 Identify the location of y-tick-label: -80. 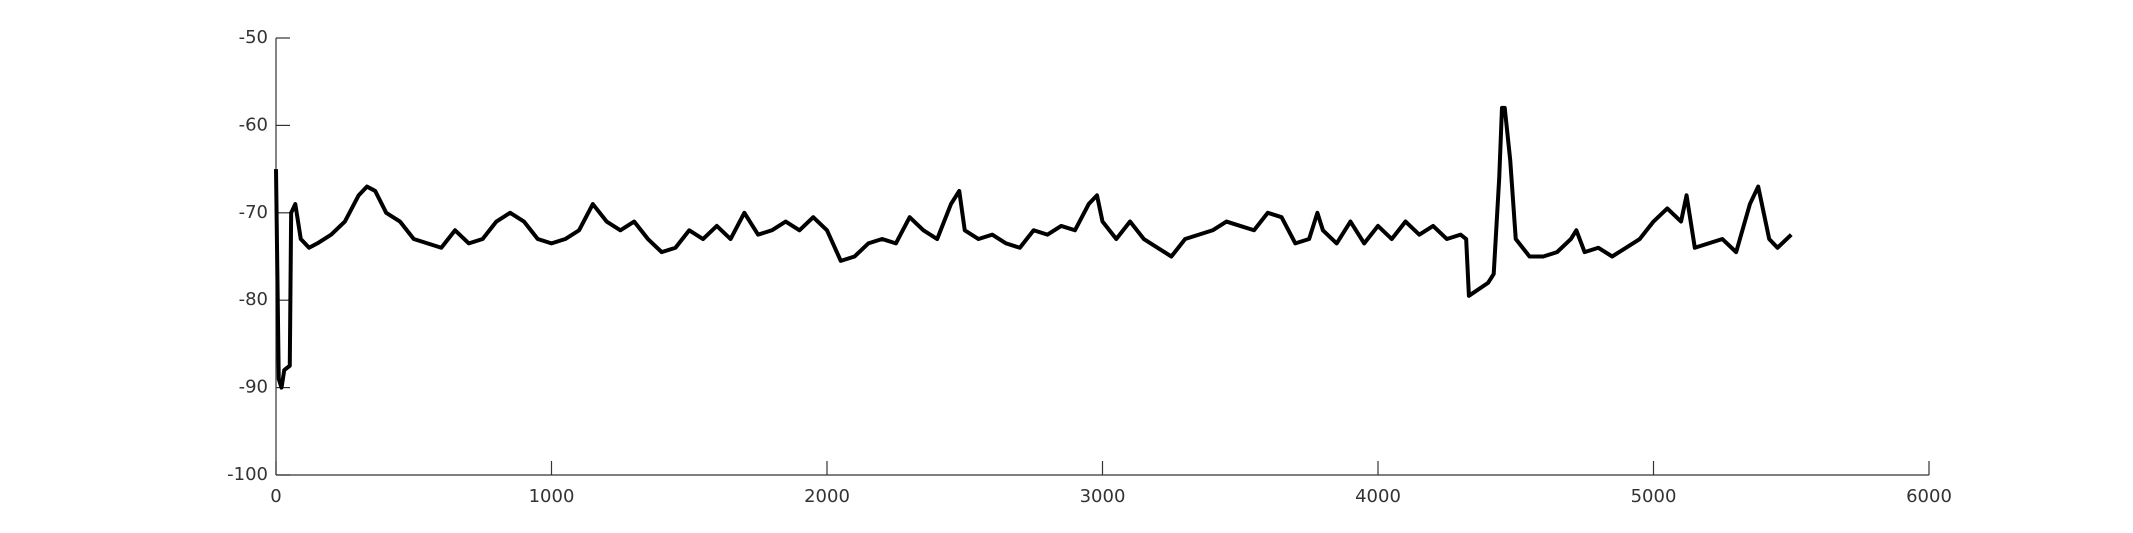
(253, 299).